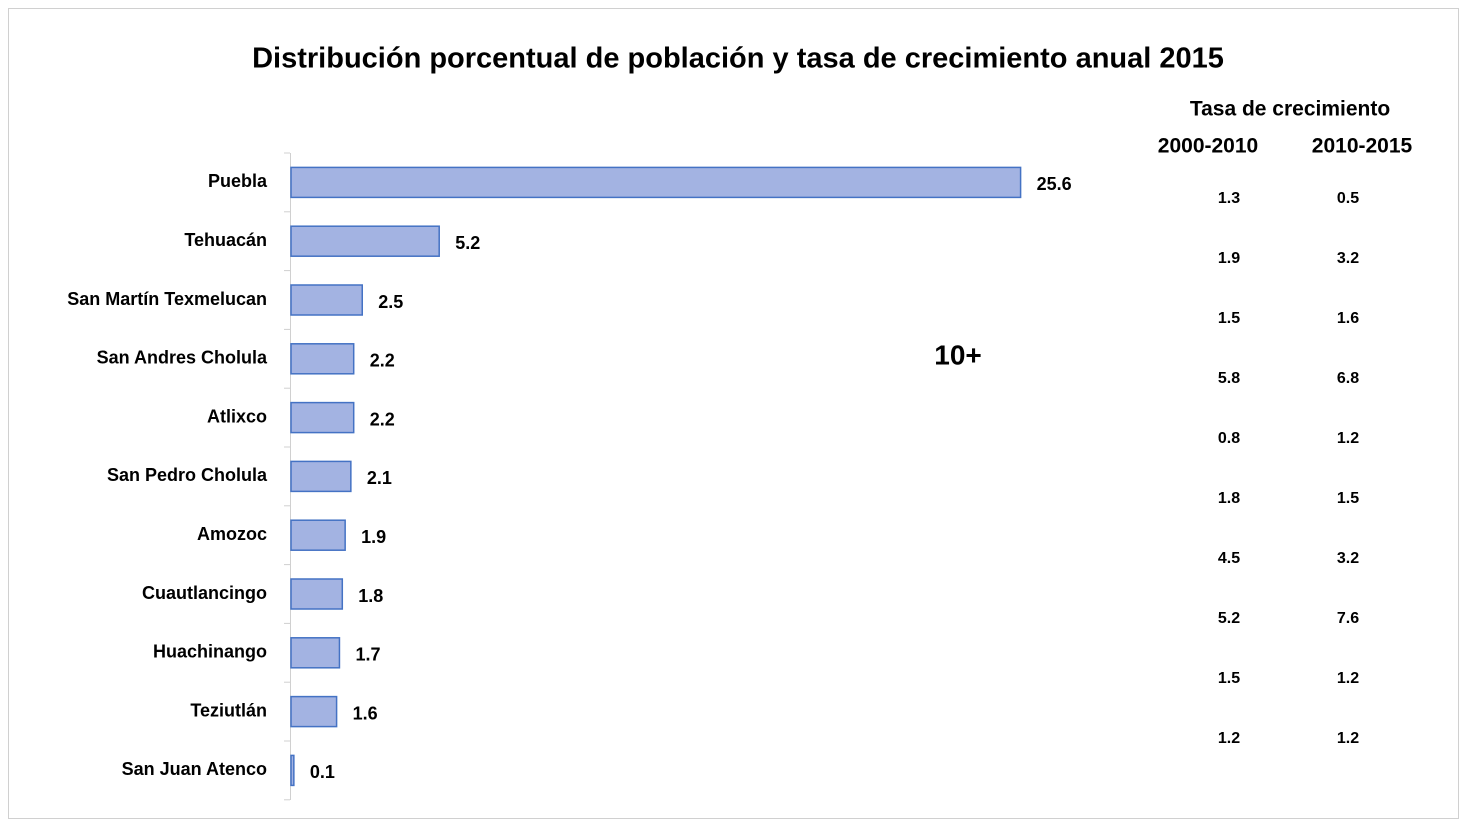 The height and width of the screenshot is (827, 1467). What do you see at coordinates (370, 596) in the screenshot?
I see `data-label: 1.8` at bounding box center [370, 596].